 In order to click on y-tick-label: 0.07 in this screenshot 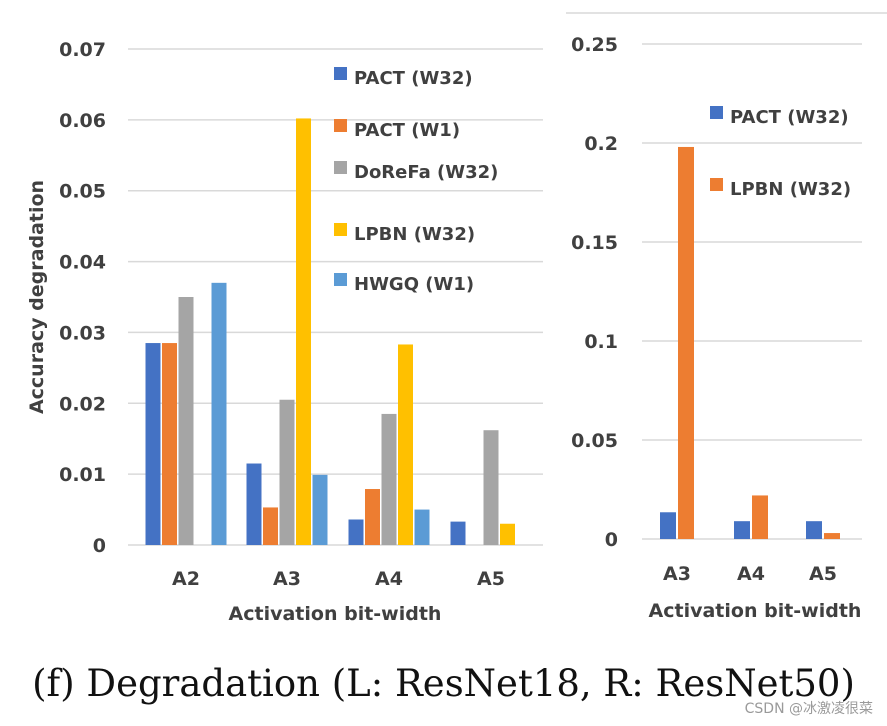, I will do `click(82, 50)`.